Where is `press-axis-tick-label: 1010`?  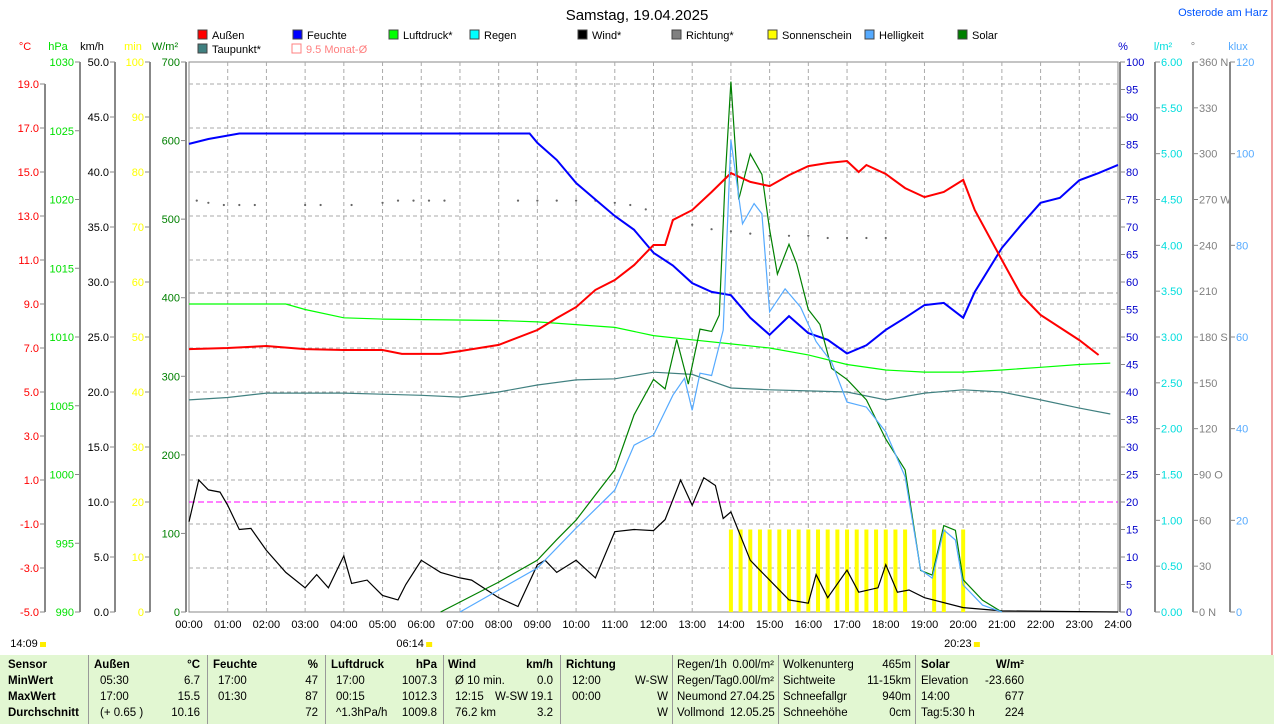
press-axis-tick-label: 1010 is located at coordinates (62, 338).